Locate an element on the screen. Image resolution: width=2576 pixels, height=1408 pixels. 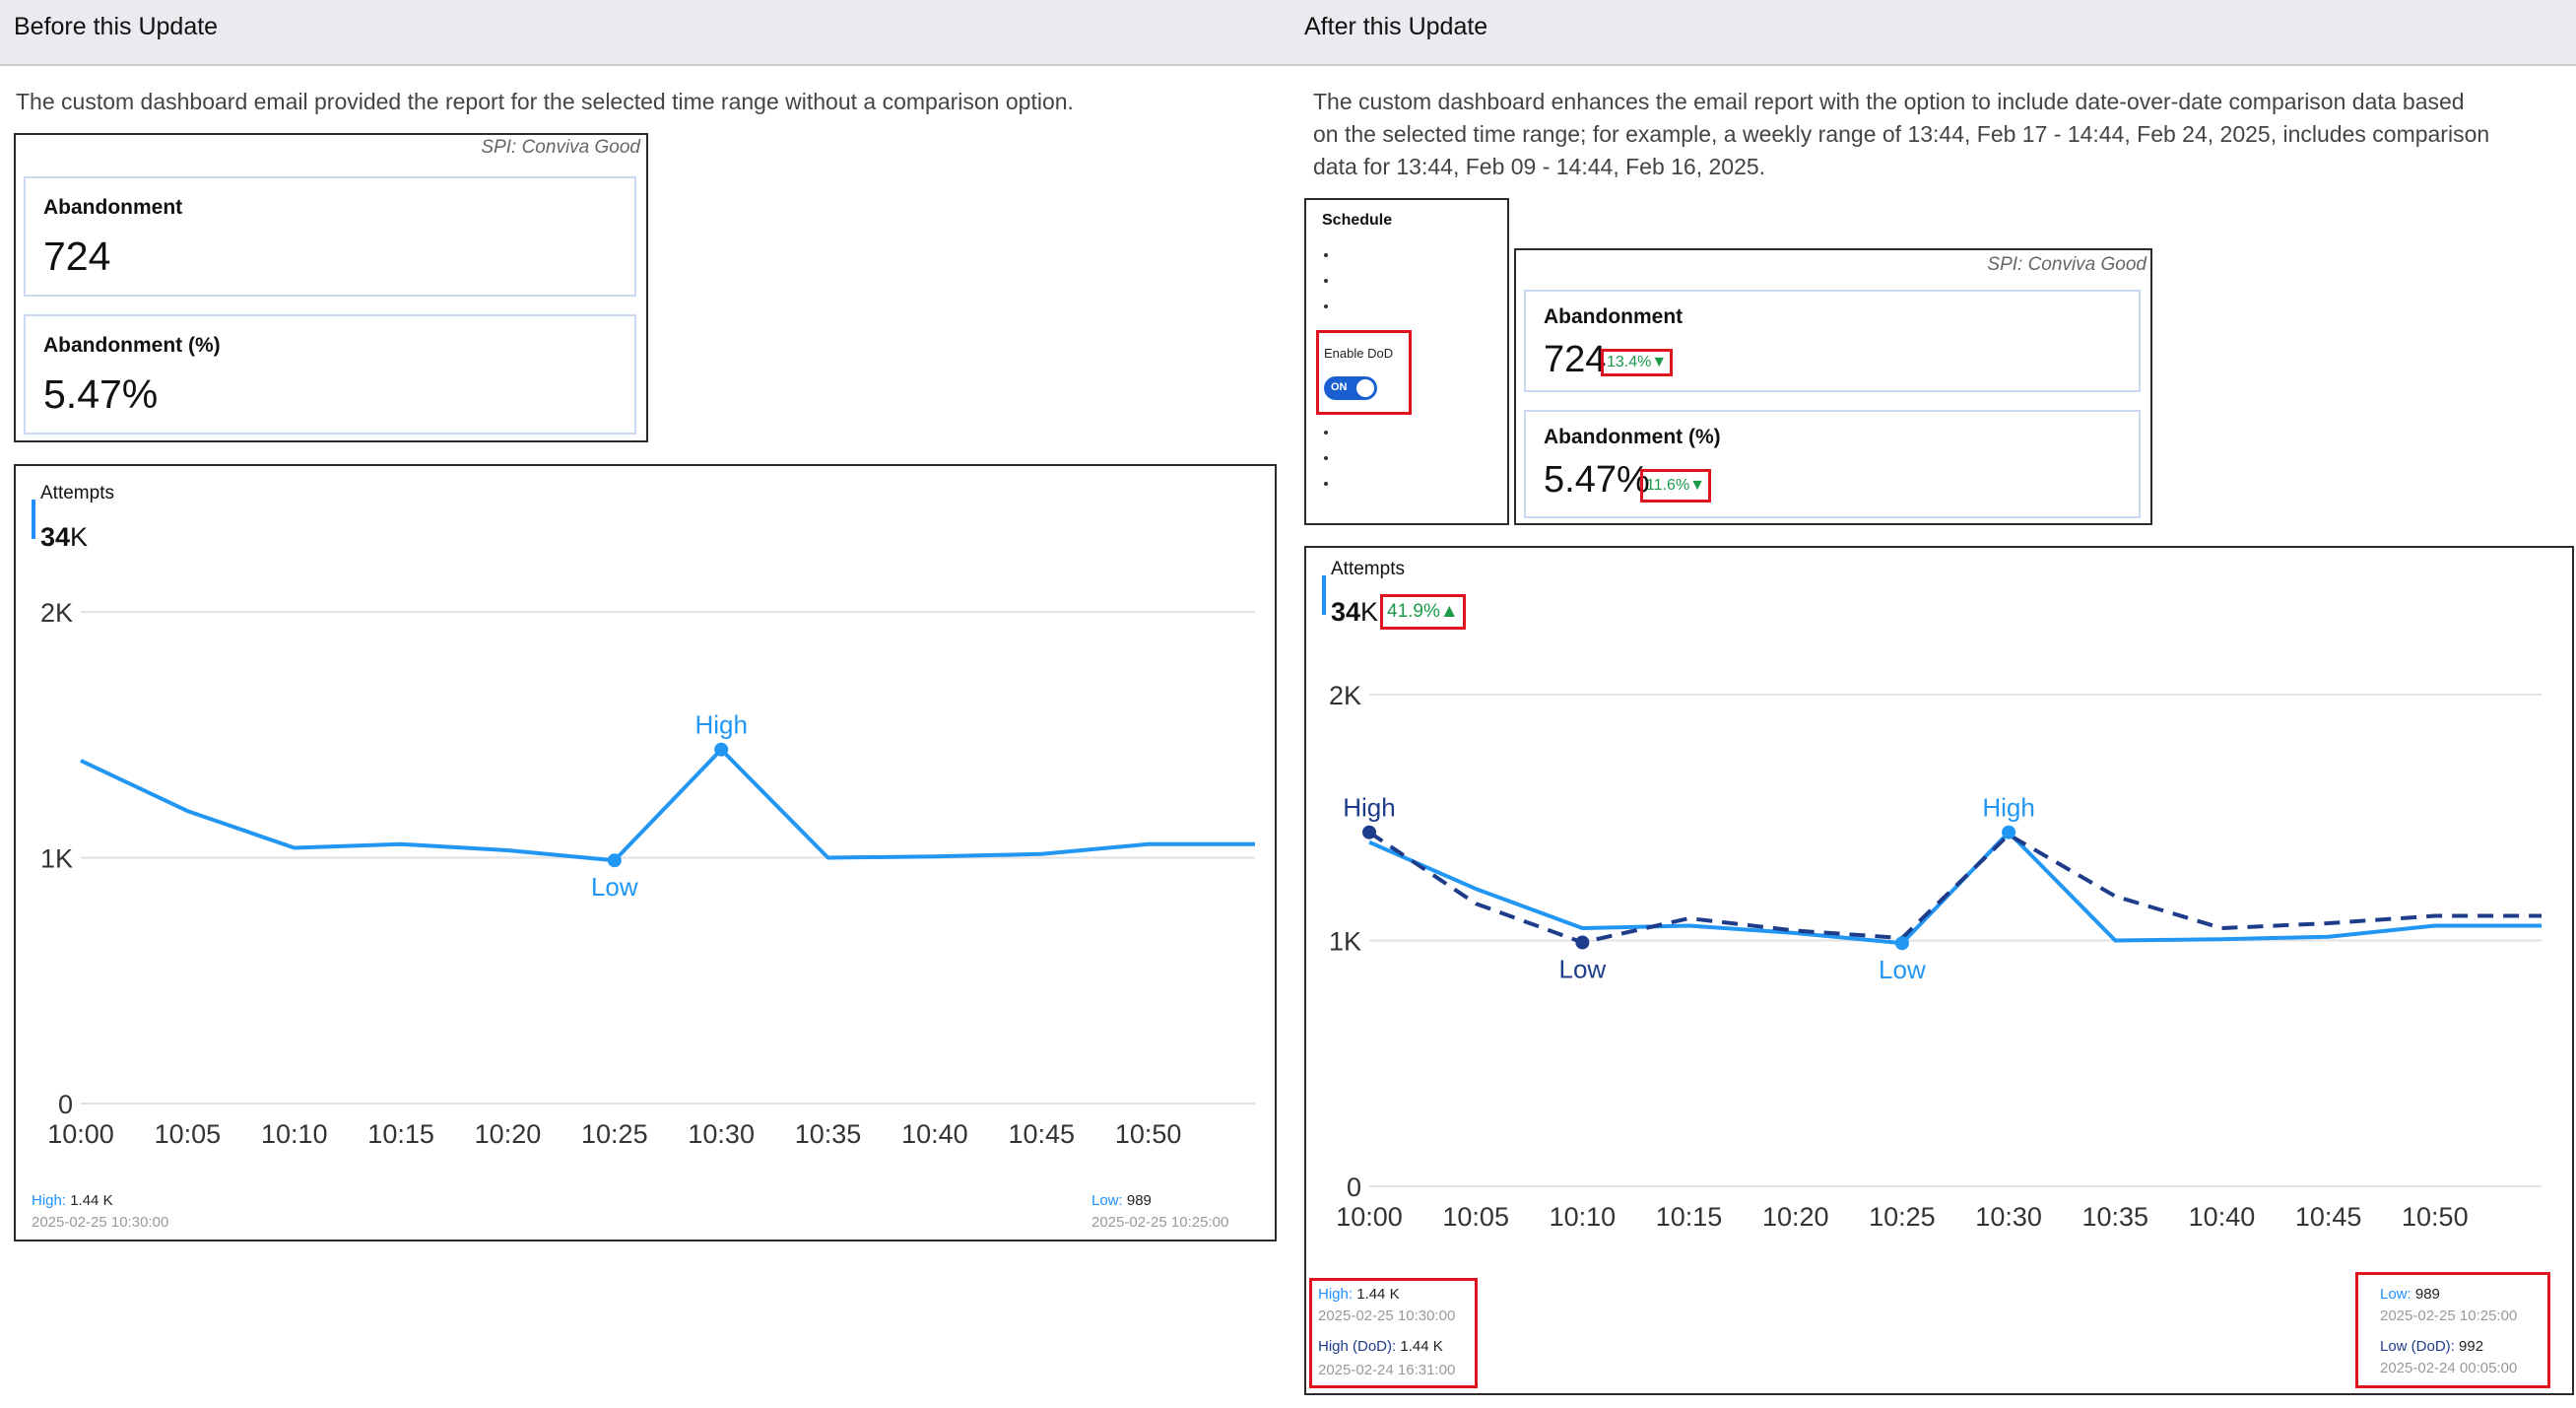
schedule-title: Schedule is located at coordinates (1358, 220).